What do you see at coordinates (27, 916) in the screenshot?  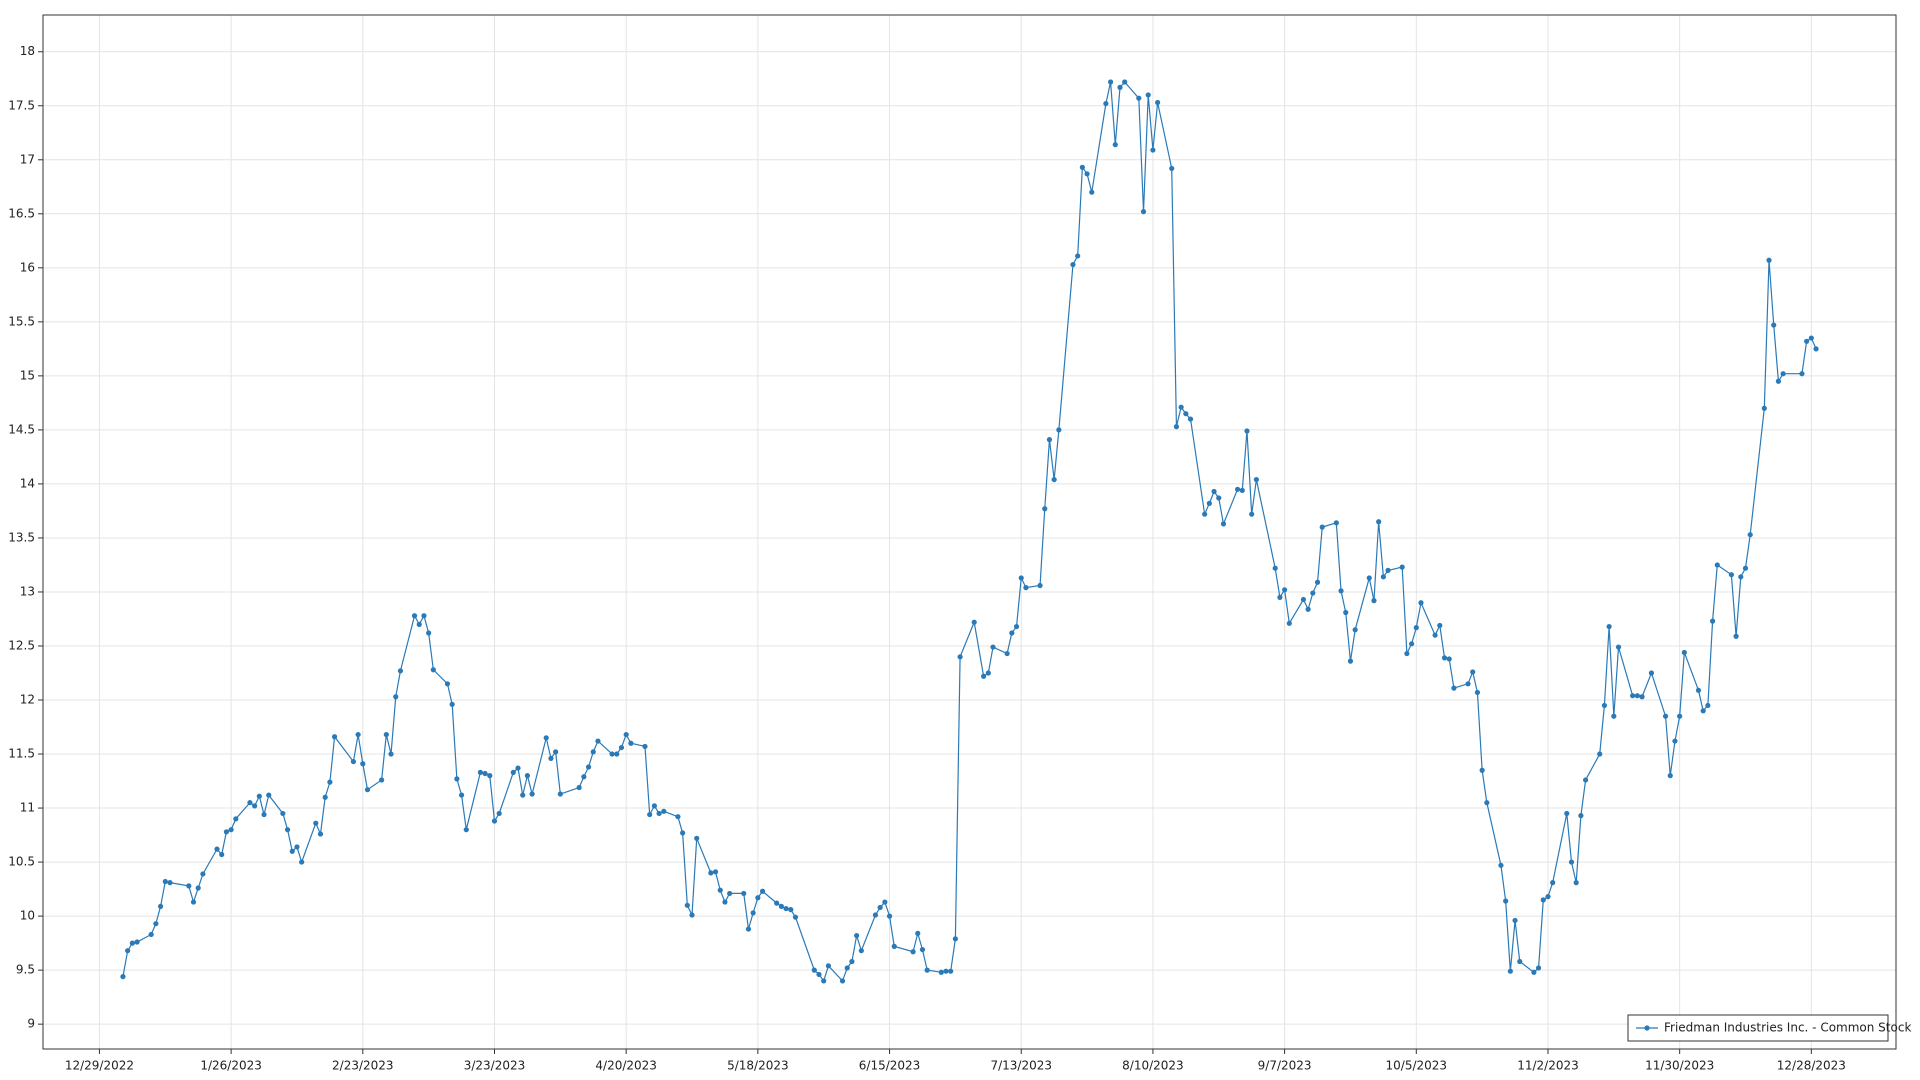 I see `y-tick-label: 10` at bounding box center [27, 916].